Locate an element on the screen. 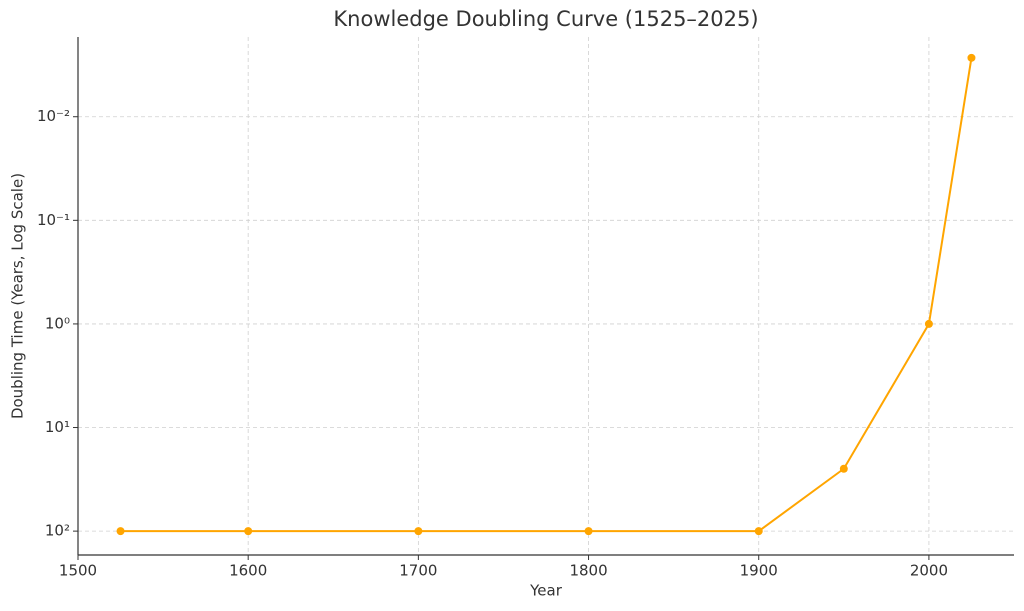 Image resolution: width=1024 pixels, height=611 pixels. y-tick-label: 10¹ is located at coordinates (57, 427).